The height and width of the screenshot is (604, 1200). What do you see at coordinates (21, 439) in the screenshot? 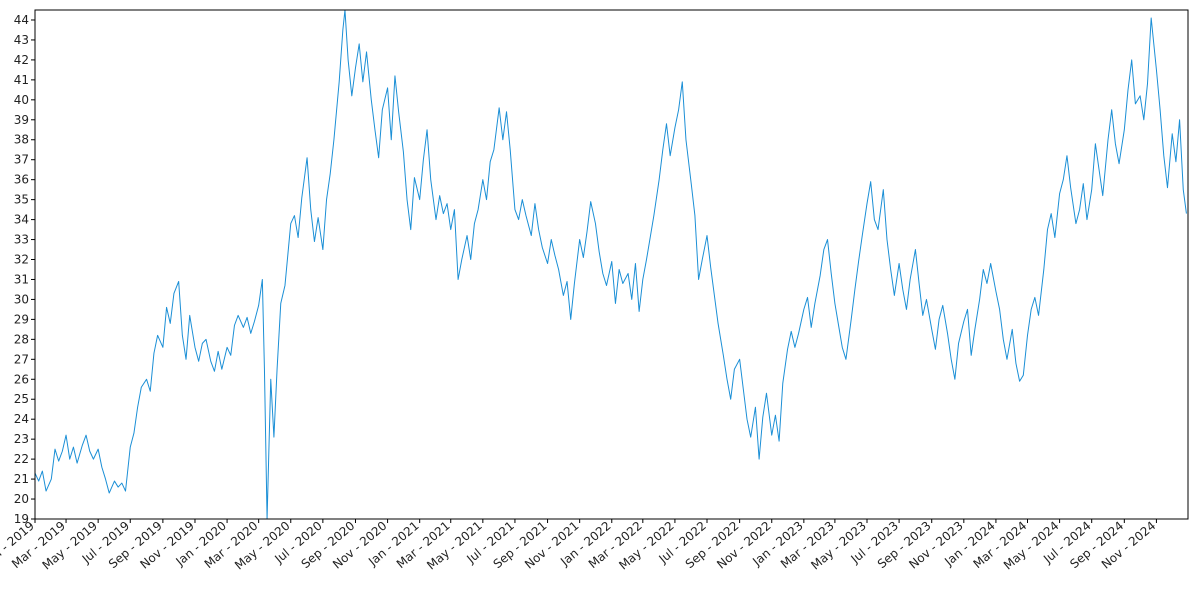
I see `y-tick-label: 23` at bounding box center [21, 439].